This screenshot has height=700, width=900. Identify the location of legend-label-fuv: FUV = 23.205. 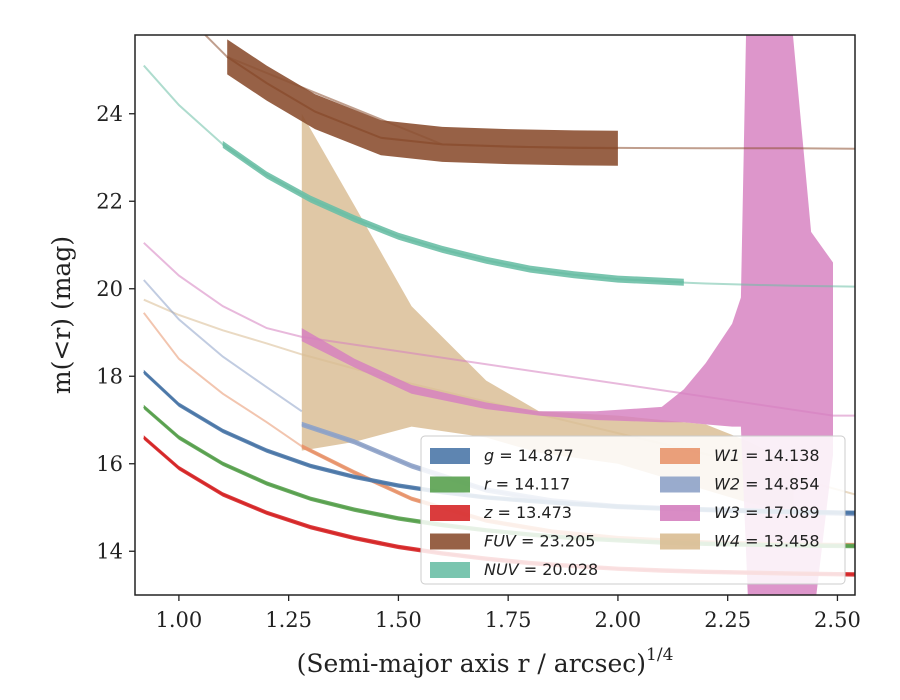
(539, 541).